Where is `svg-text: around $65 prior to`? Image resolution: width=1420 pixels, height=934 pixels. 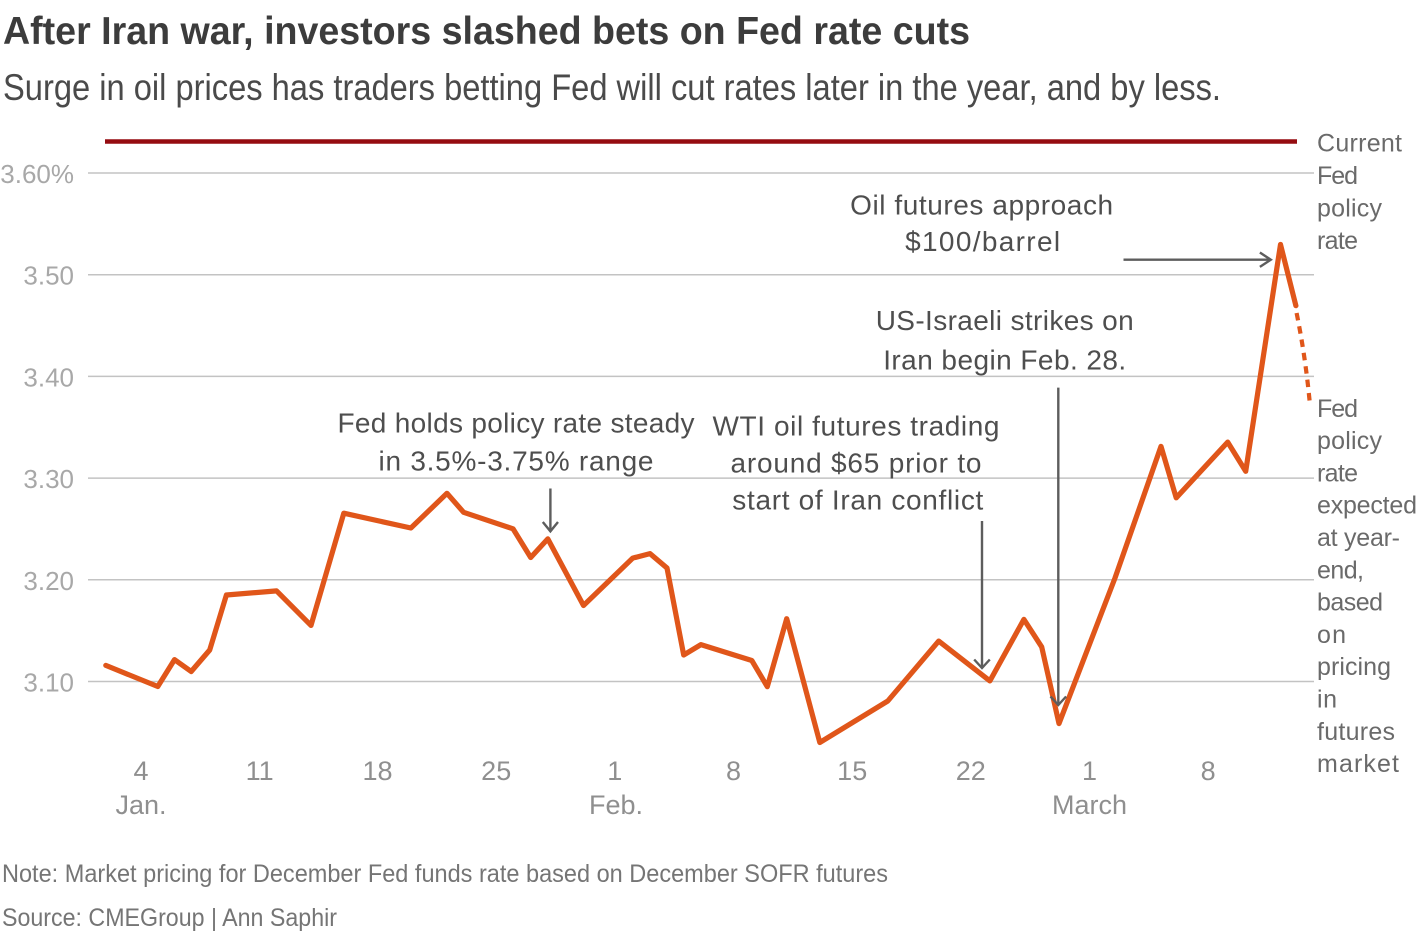
svg-text: around $65 prior to is located at coordinates (856, 462).